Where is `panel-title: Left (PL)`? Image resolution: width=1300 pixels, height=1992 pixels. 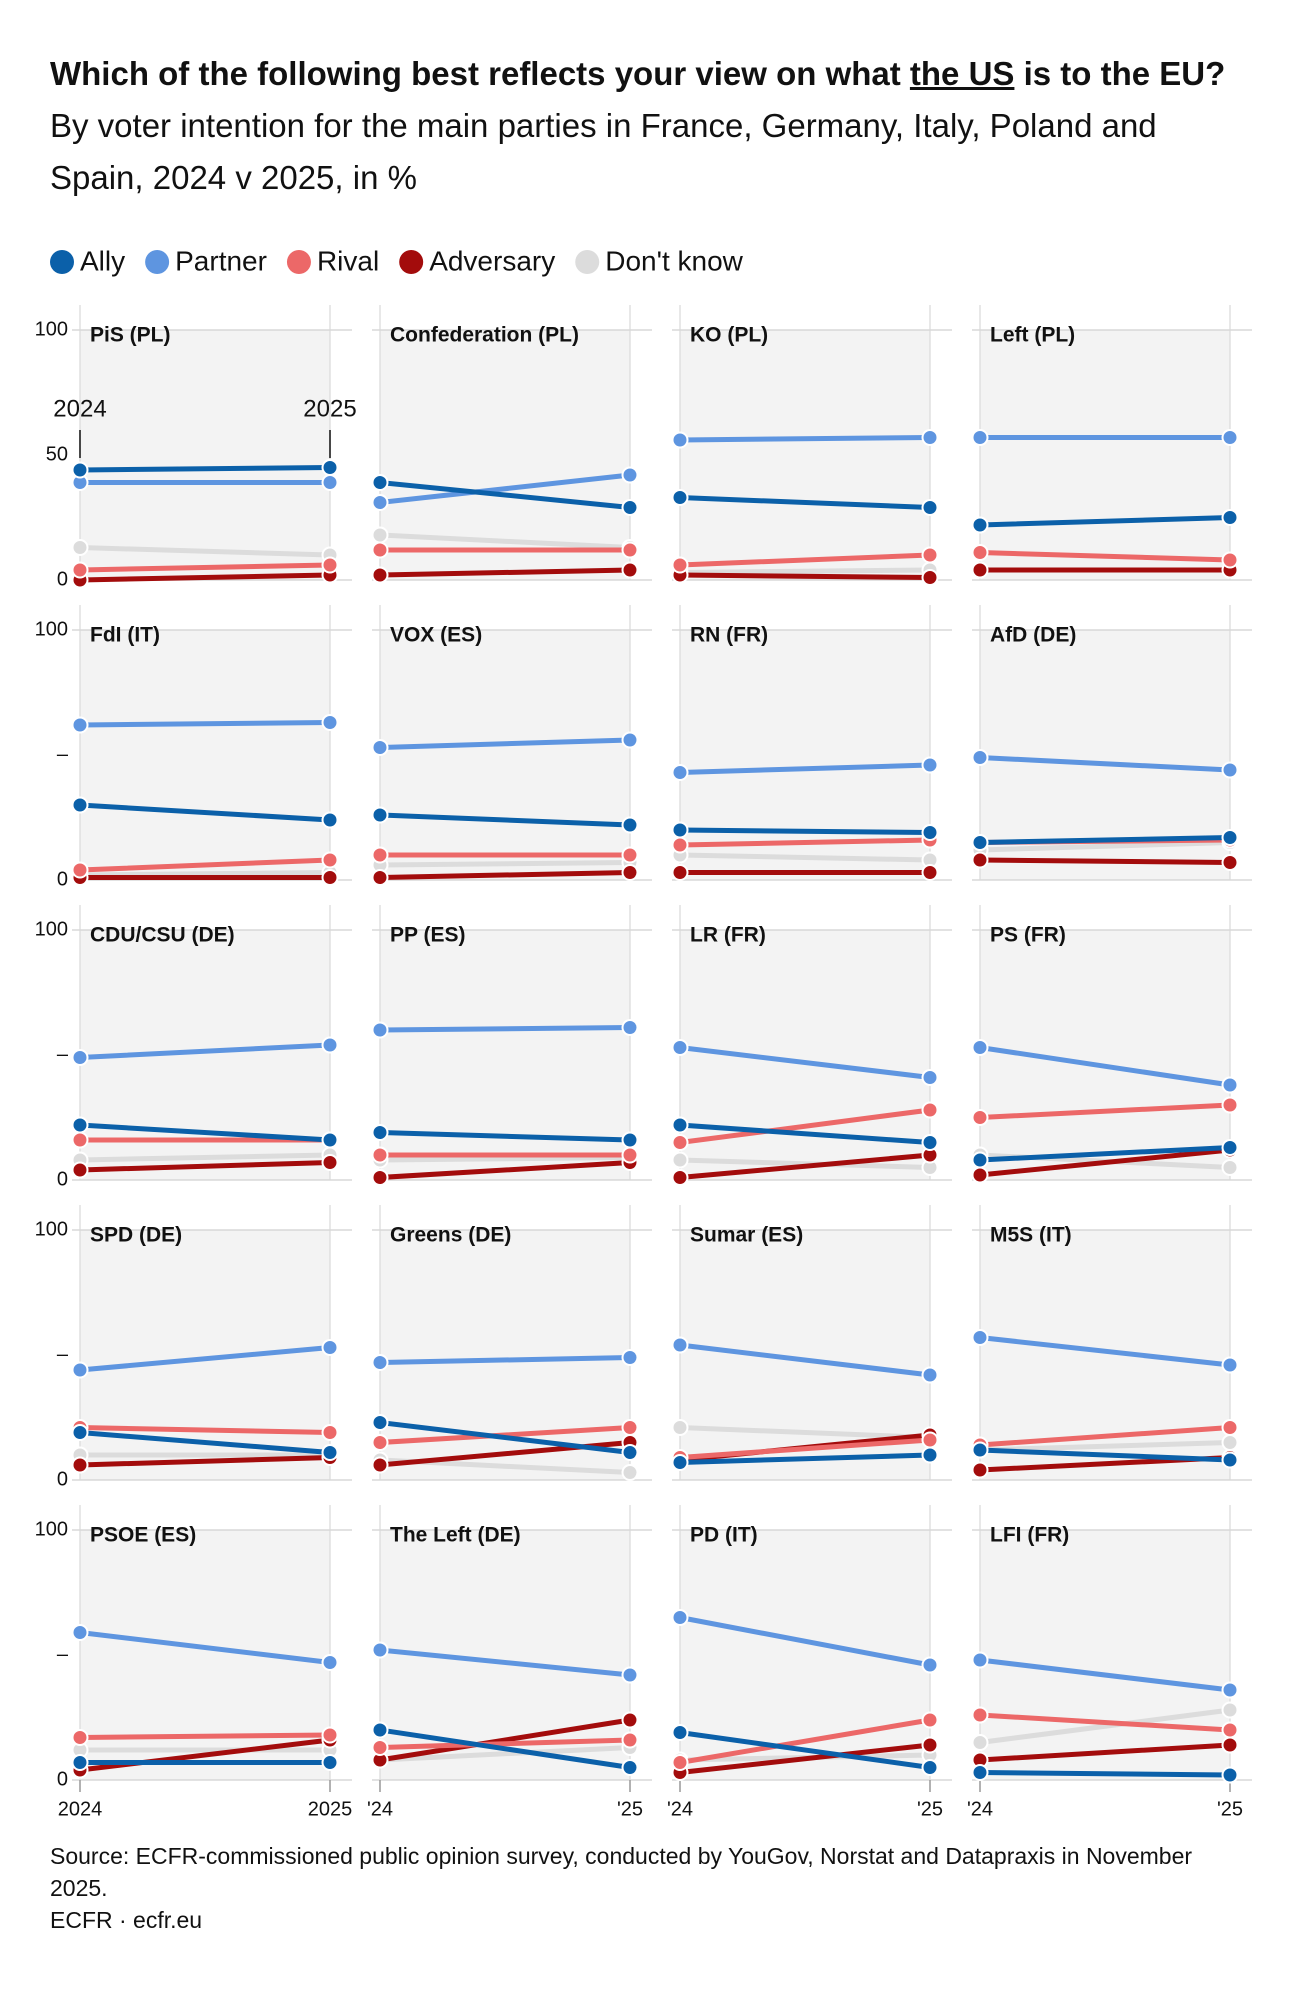 panel-title: Left (PL) is located at coordinates (1032, 335).